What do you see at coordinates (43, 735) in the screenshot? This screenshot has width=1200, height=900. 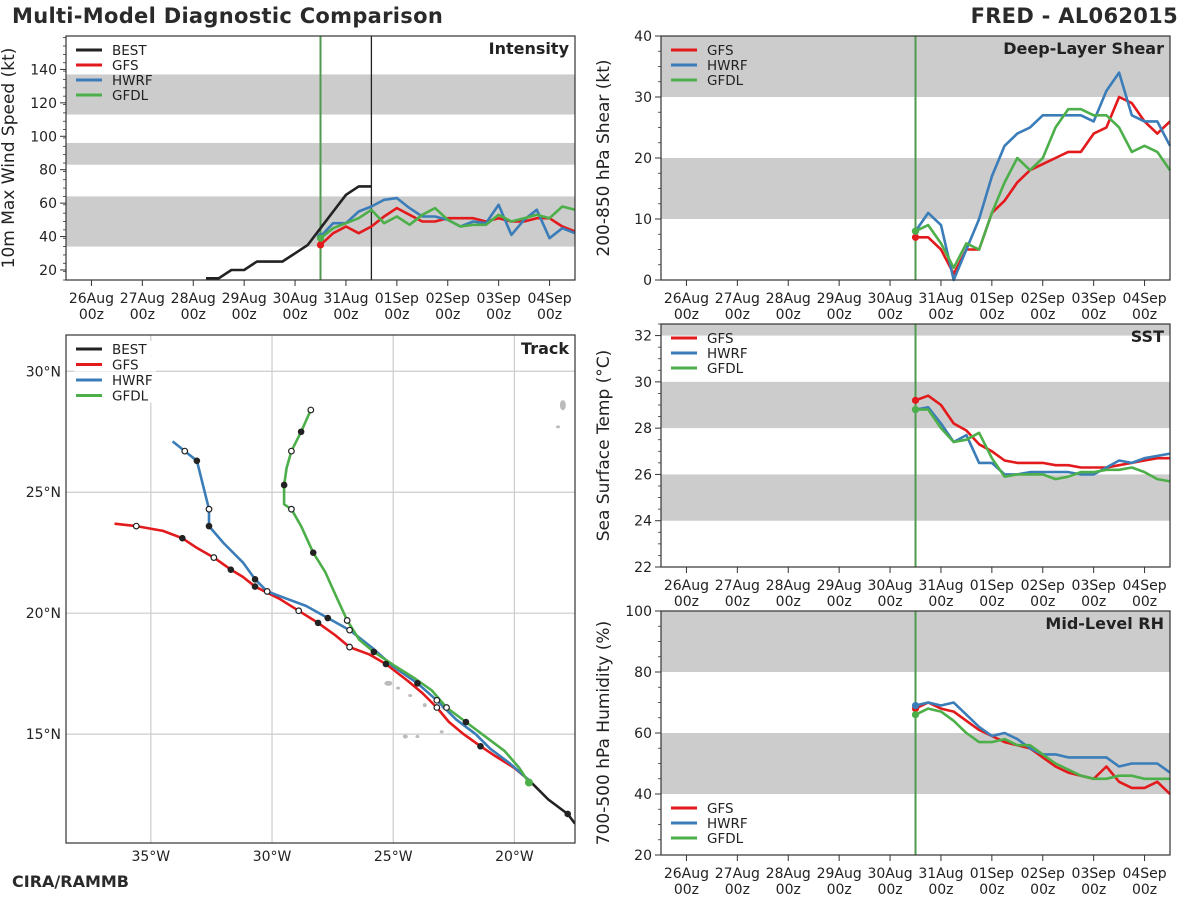 I see `track-lat-label: 15°N` at bounding box center [43, 735].